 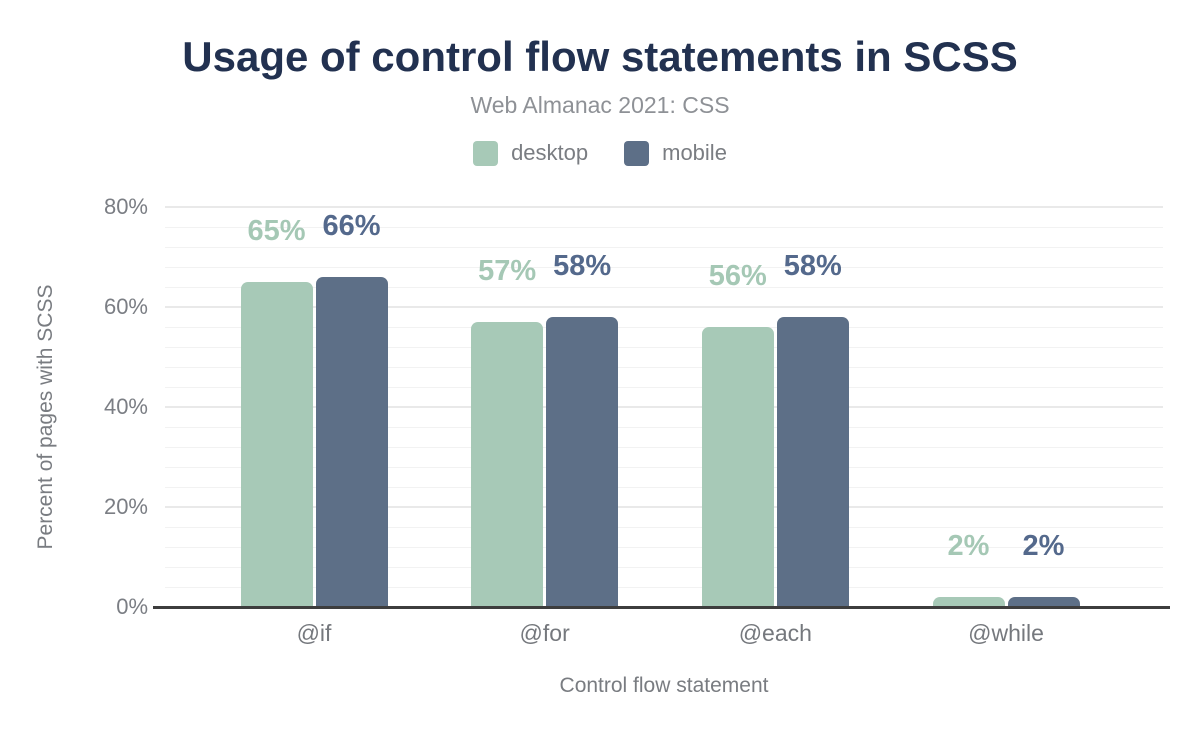 I want to click on y-tick-label: 0%, so click(x=132, y=606).